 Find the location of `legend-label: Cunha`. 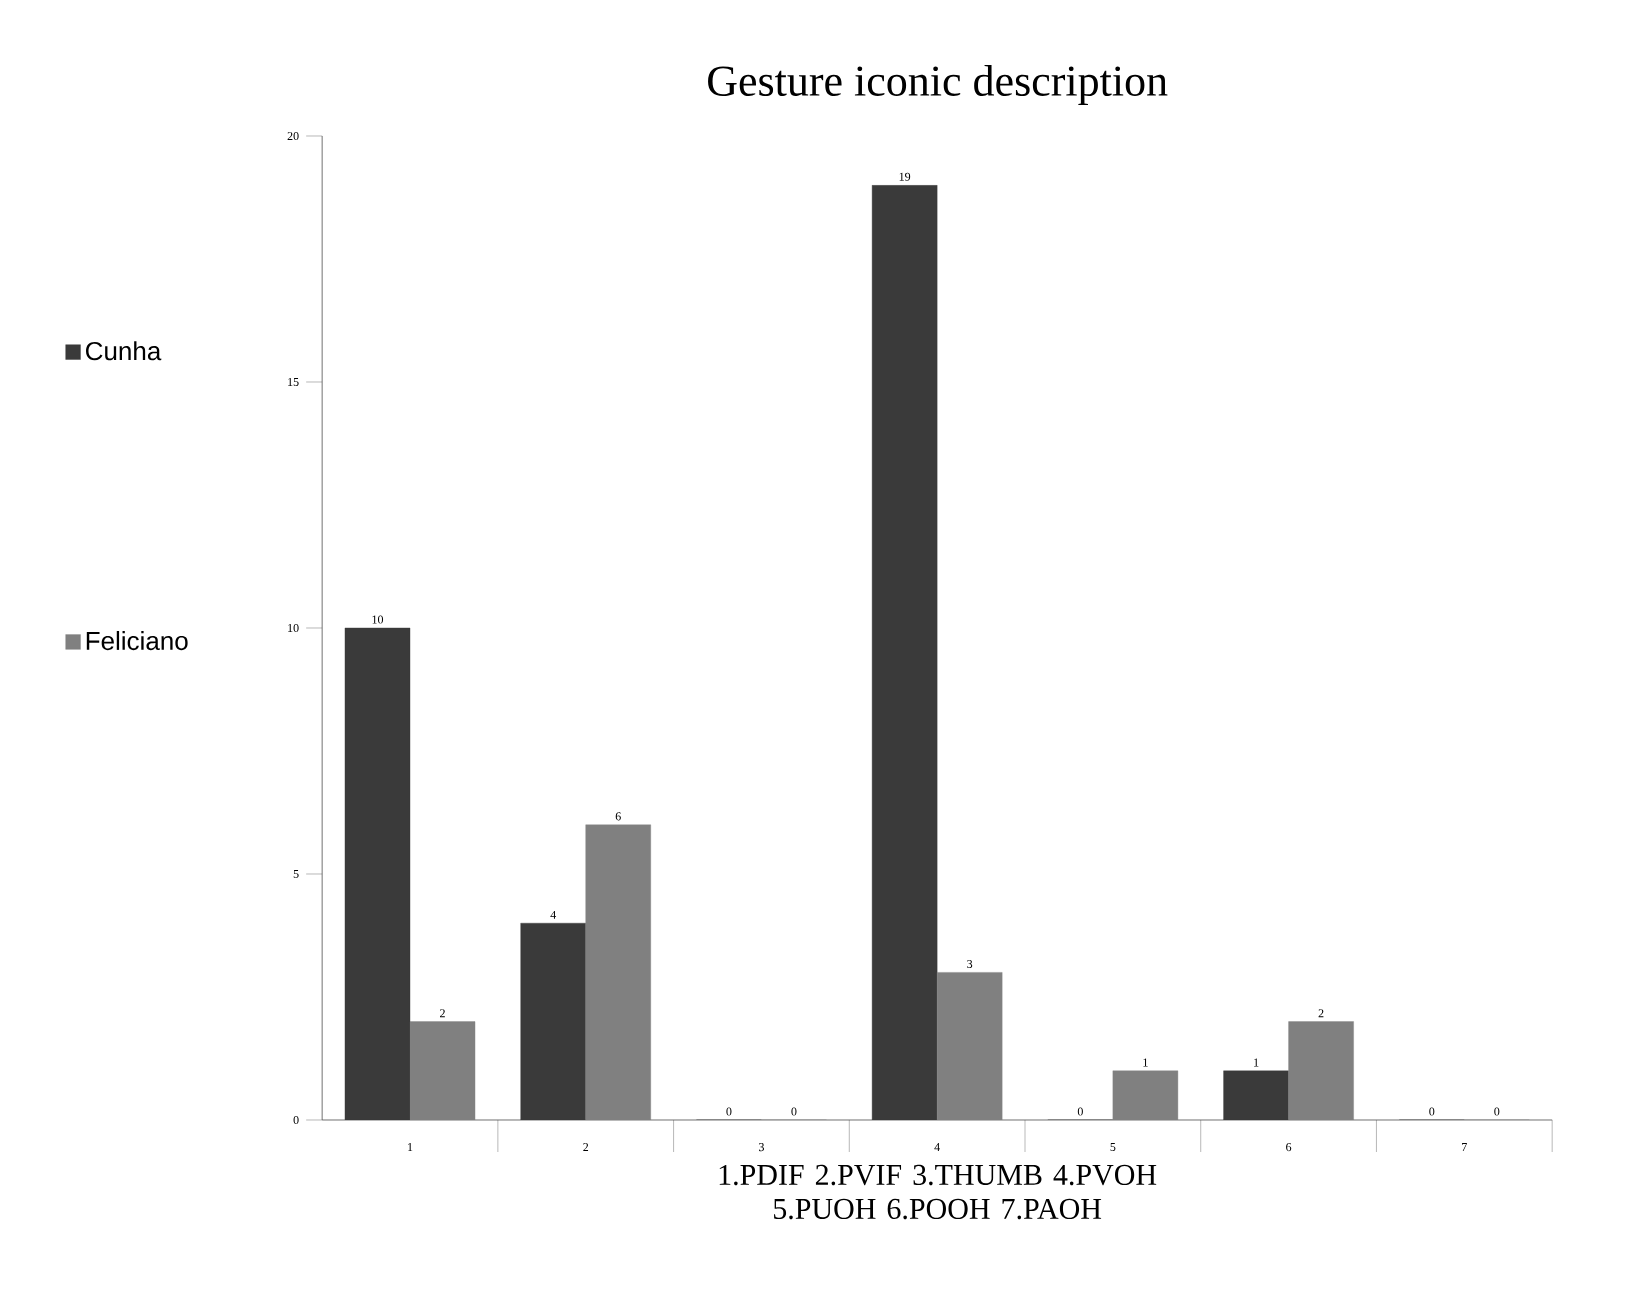

legend-label: Cunha is located at coordinates (124, 351).